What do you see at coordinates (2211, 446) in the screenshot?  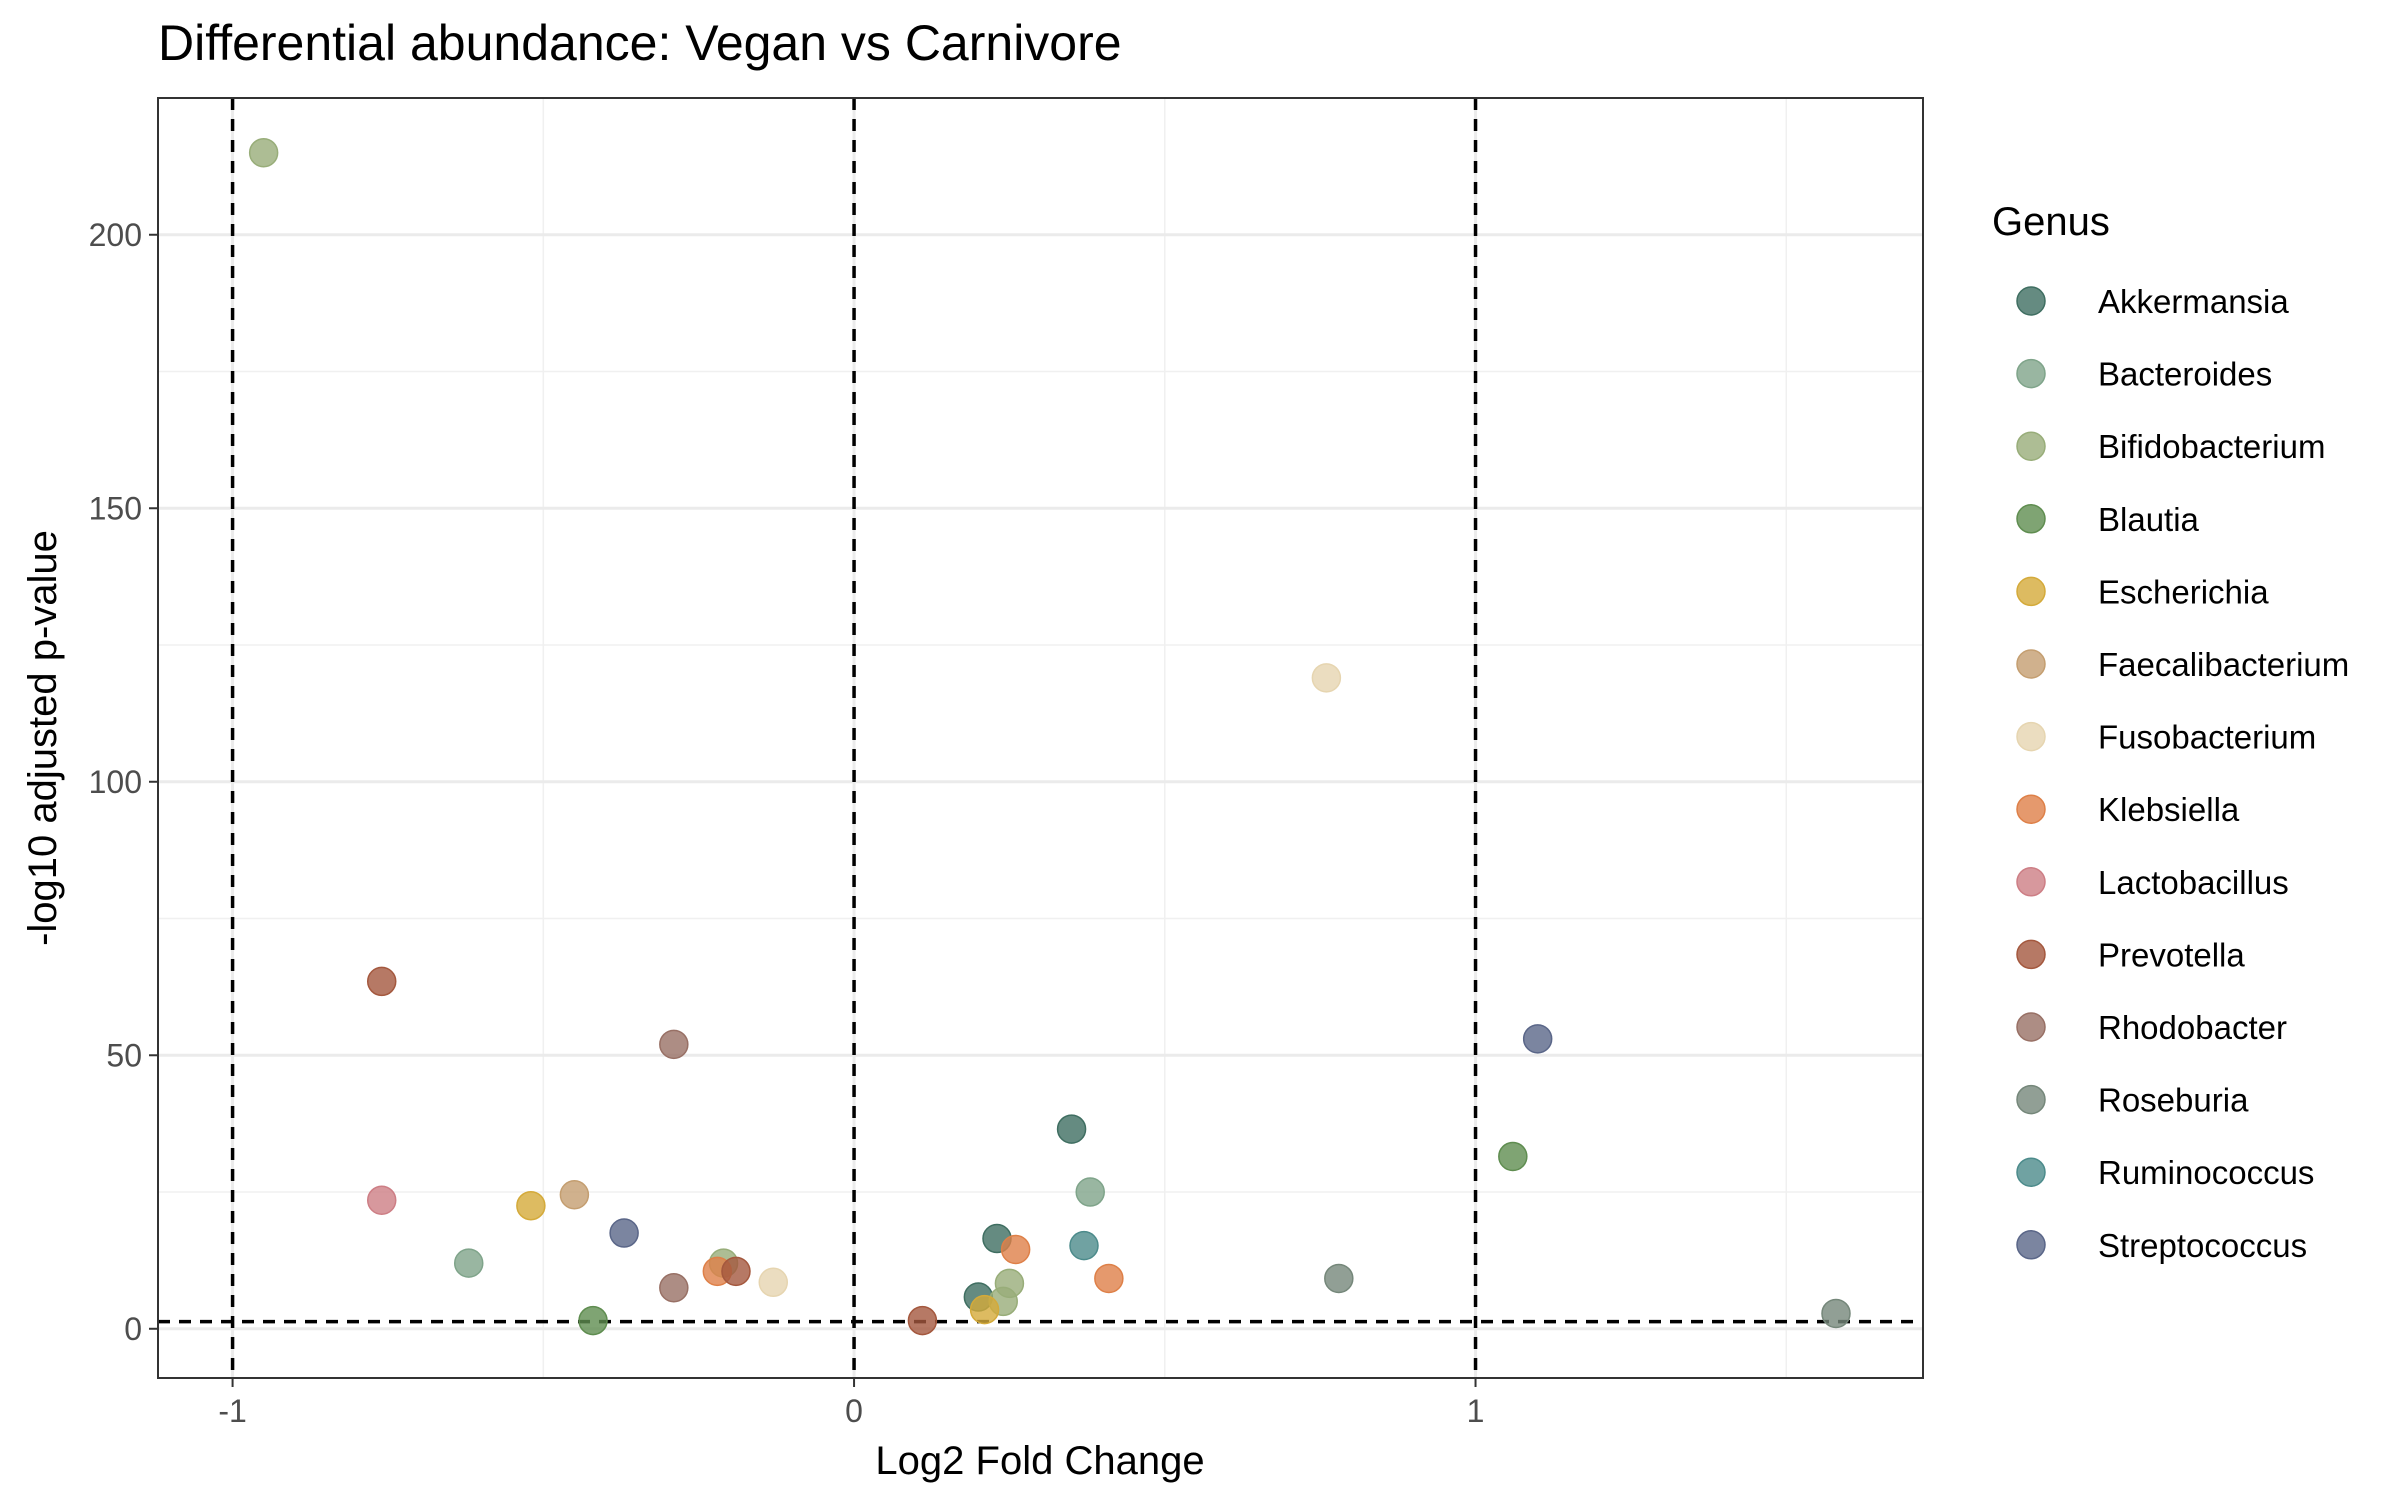 I see `legend-label: Bifidobacterium` at bounding box center [2211, 446].